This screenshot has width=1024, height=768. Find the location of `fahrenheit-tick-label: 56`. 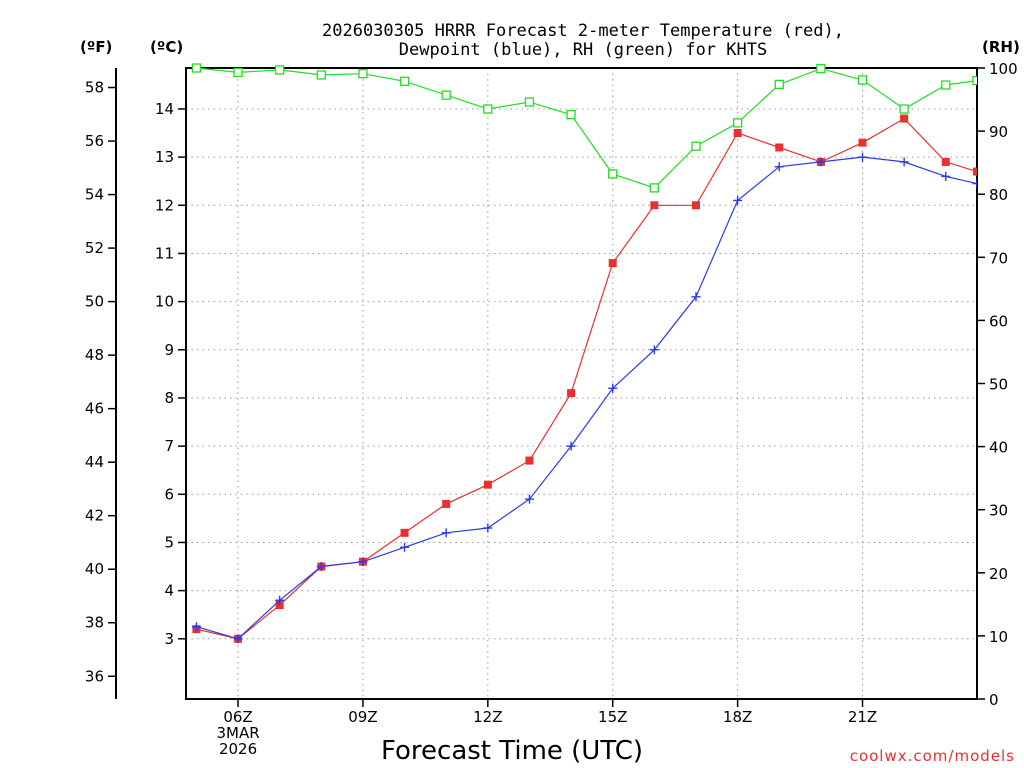

fahrenheit-tick-label: 56 is located at coordinates (94, 141).